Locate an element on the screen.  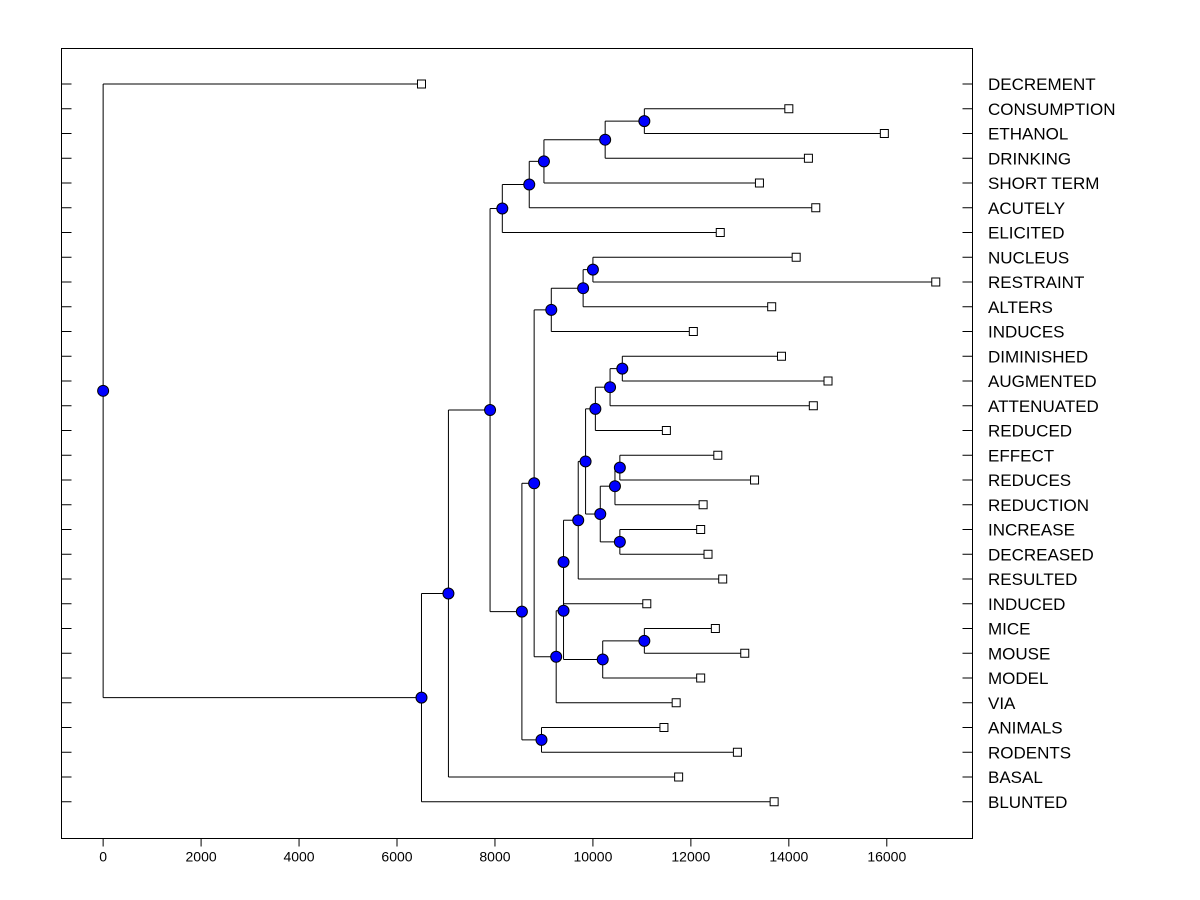
leaf-label: EFFECT is located at coordinates (1021, 455).